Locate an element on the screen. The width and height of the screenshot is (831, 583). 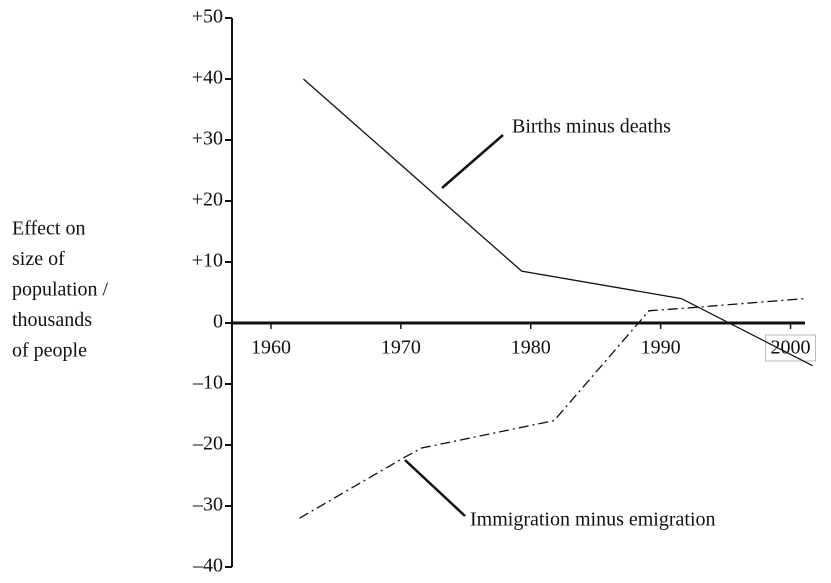
y-tick-label: +40 is located at coordinates (207, 78).